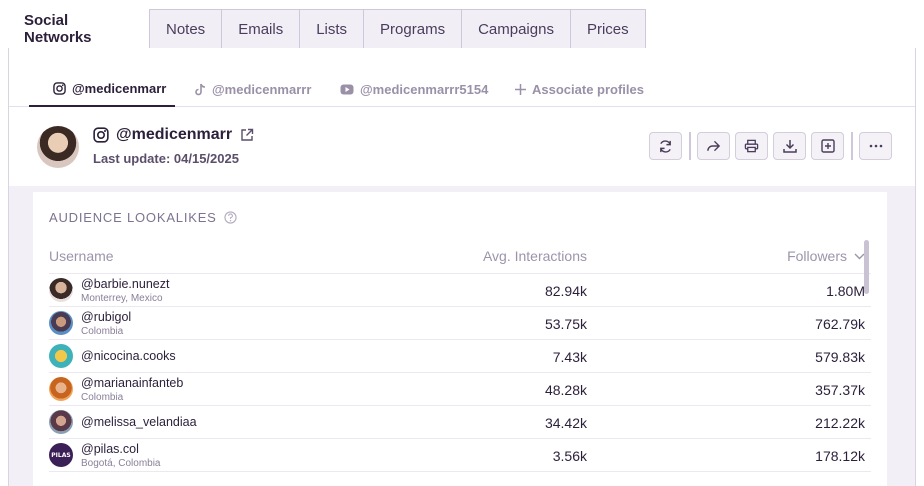  Describe the element at coordinates (413, 29) in the screenshot. I see `tab-programs: Programs` at that location.